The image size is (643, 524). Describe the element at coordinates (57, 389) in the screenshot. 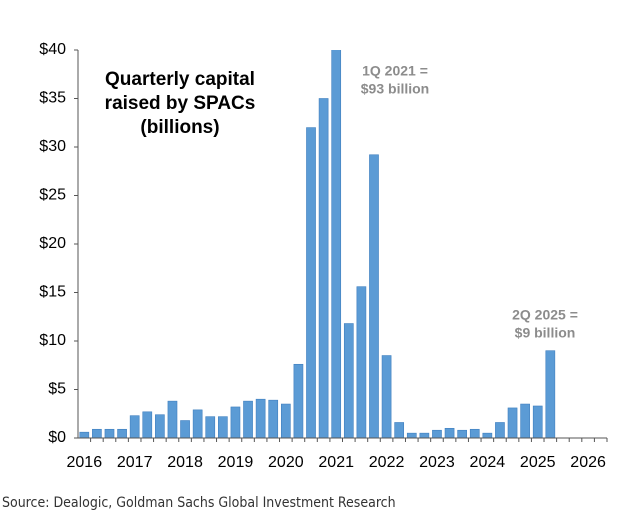

I see `y-tick-label: $5` at that location.